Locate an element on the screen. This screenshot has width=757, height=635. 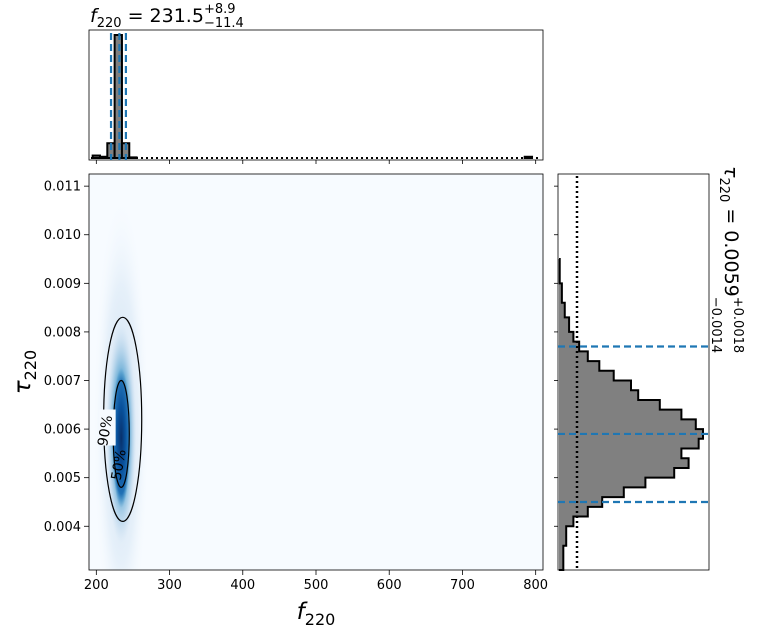
y-axis-label-base: τ is located at coordinates (23, 387).